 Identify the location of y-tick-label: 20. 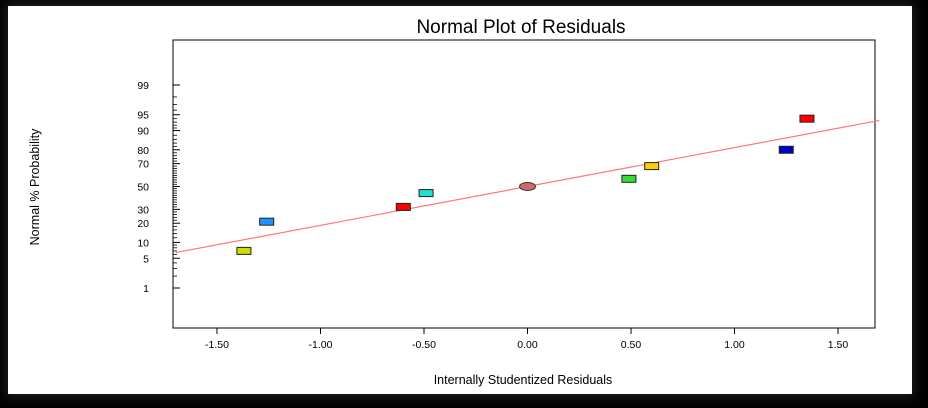
(143, 224).